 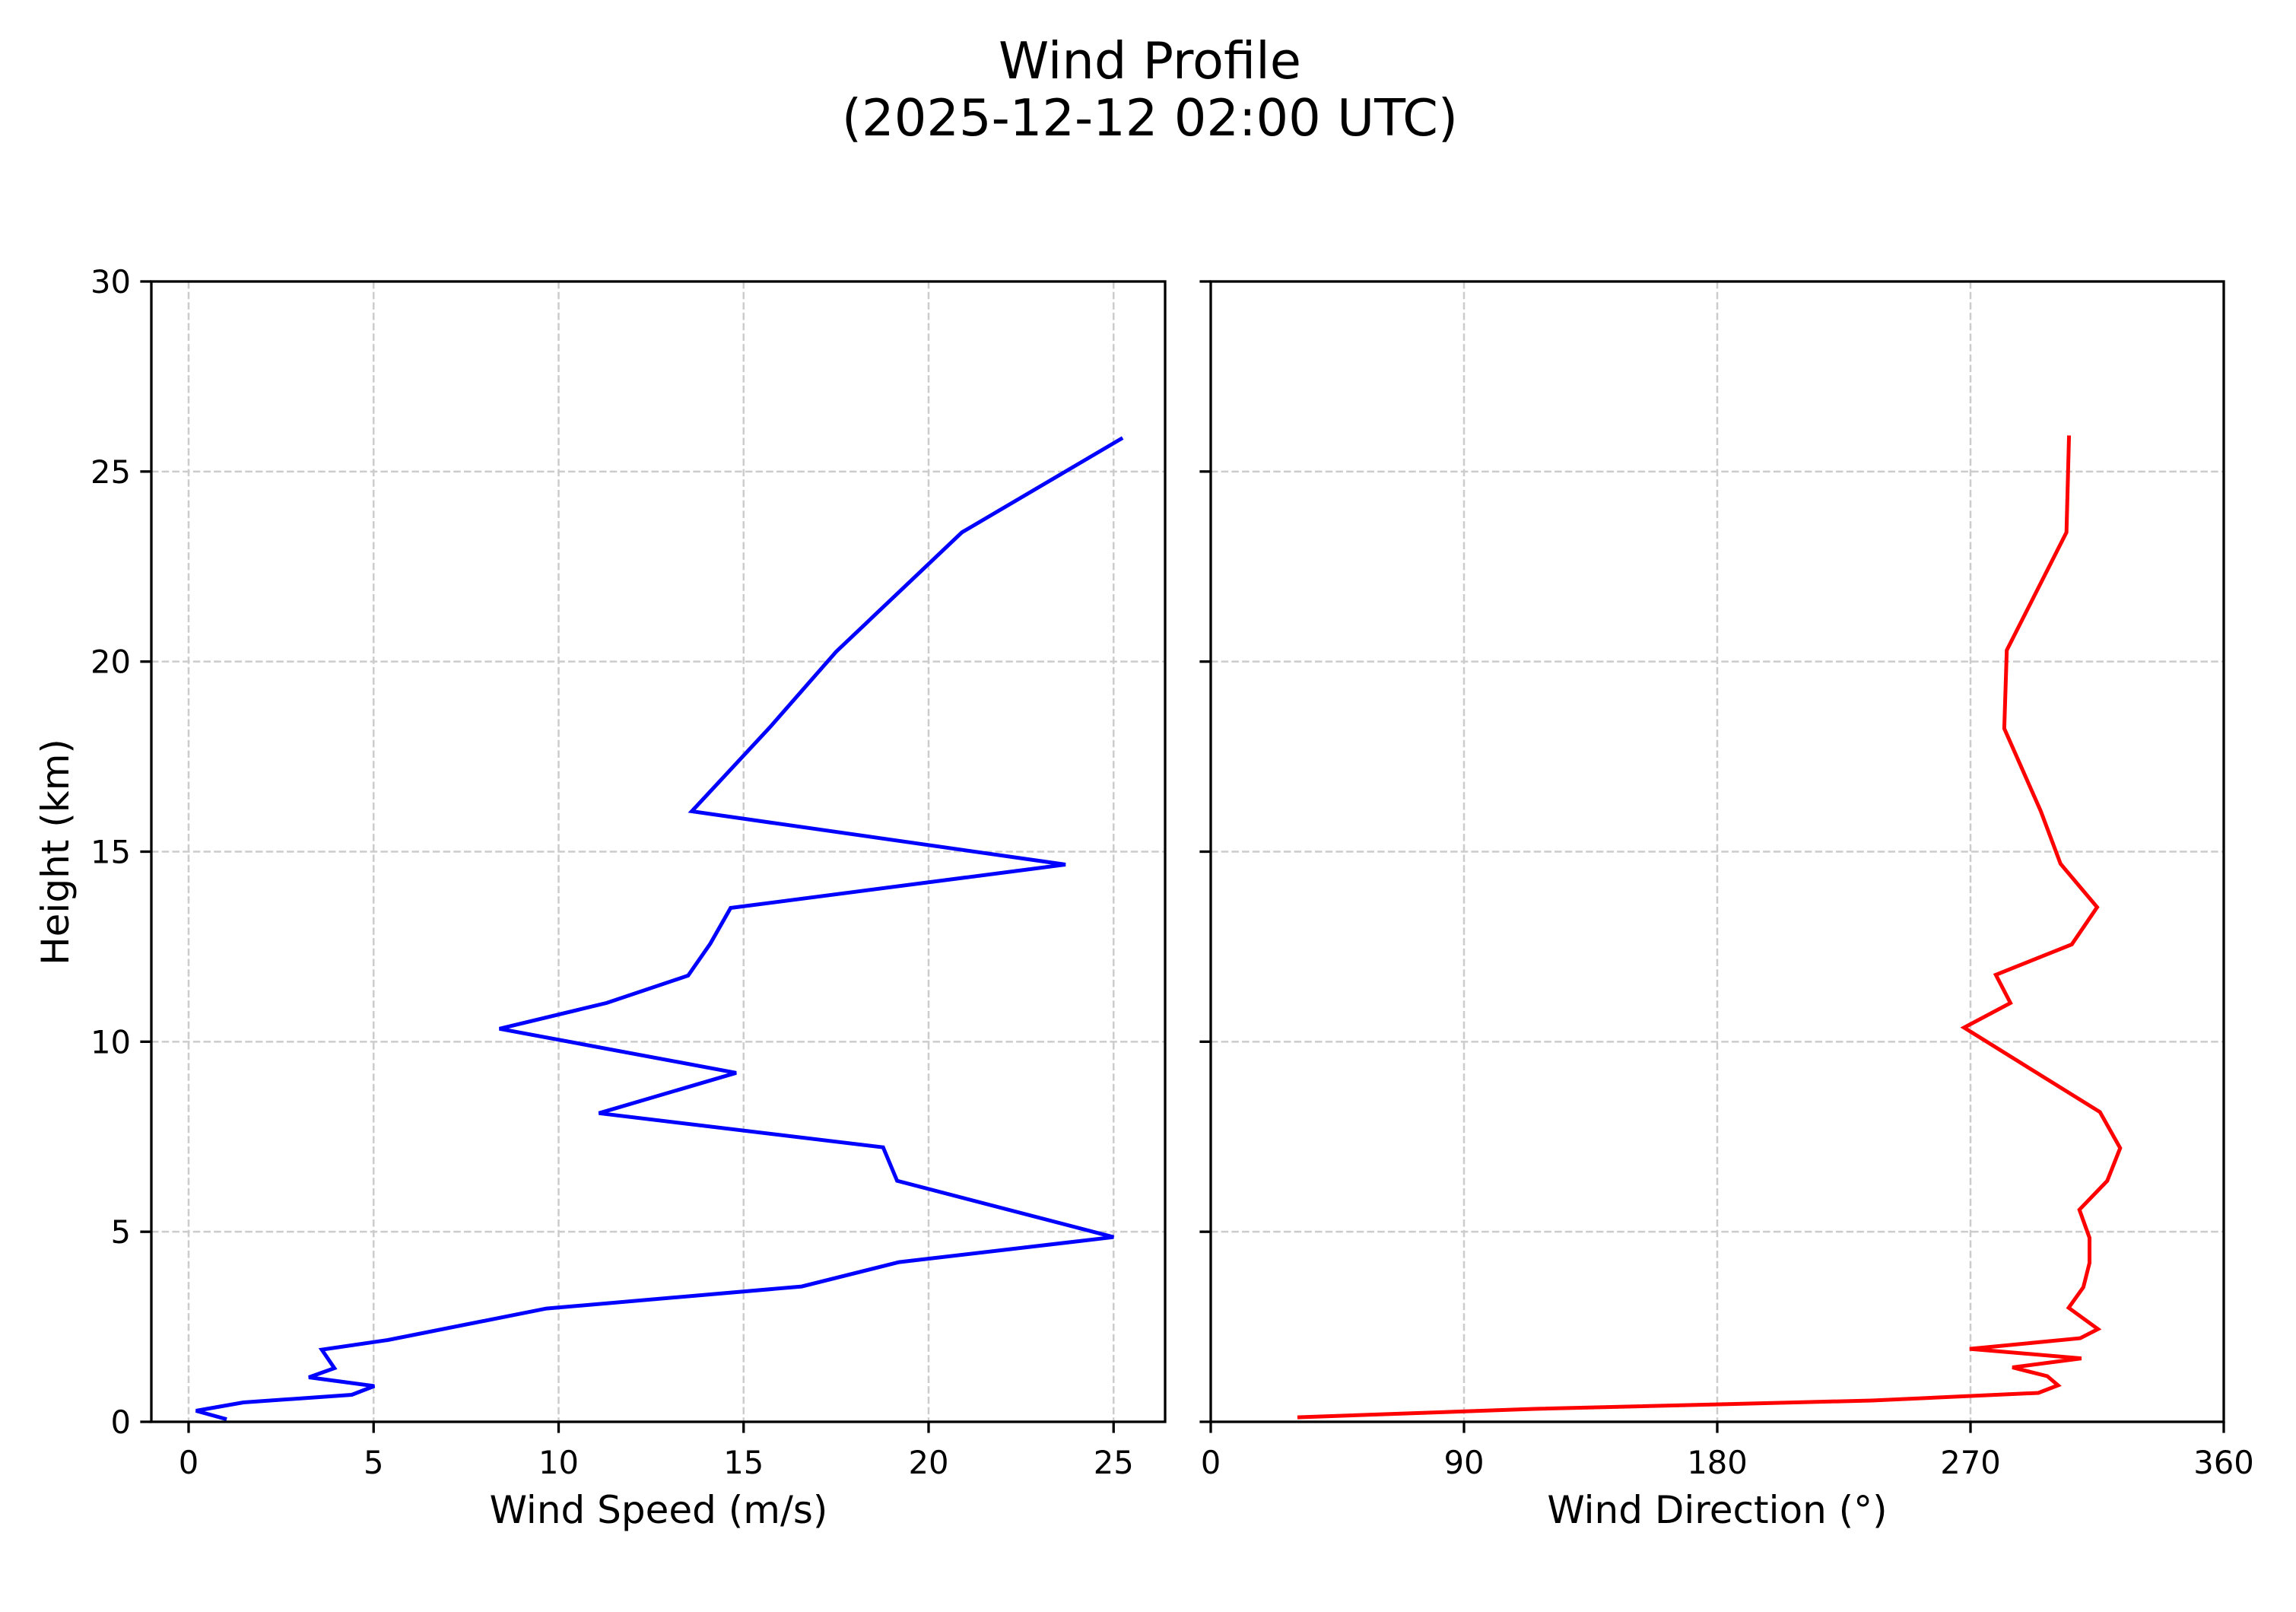 What do you see at coordinates (2223, 1462) in the screenshot?
I see `x-tick-label: 360` at bounding box center [2223, 1462].